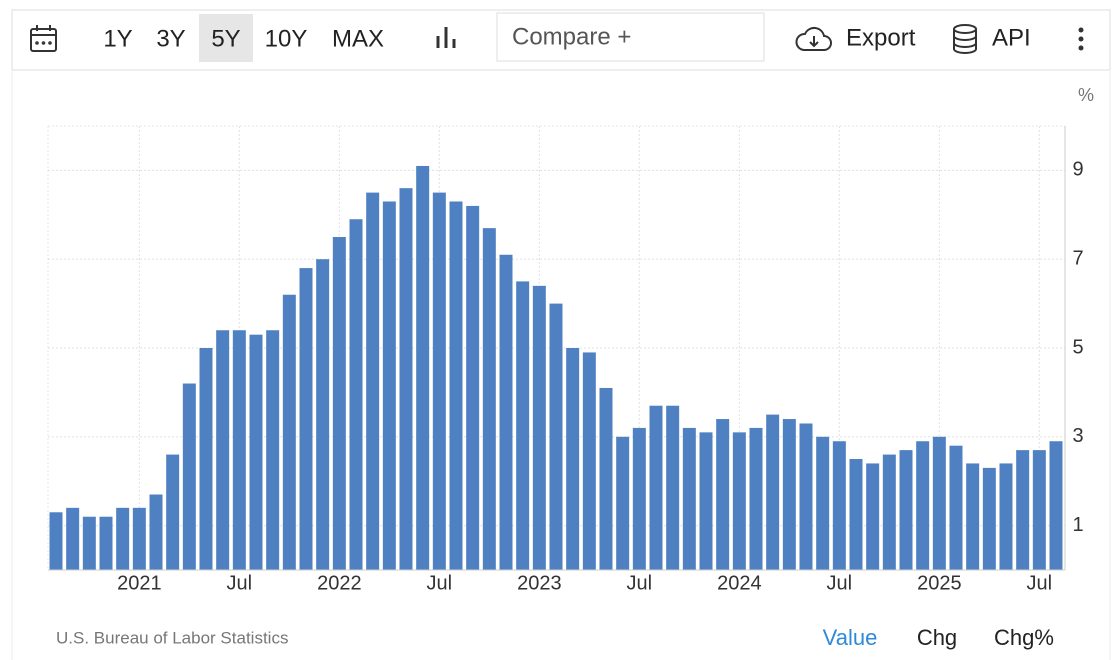 This screenshot has height=660, width=1112. Describe the element at coordinates (358, 38) in the screenshot. I see `range-button: MAX` at that location.